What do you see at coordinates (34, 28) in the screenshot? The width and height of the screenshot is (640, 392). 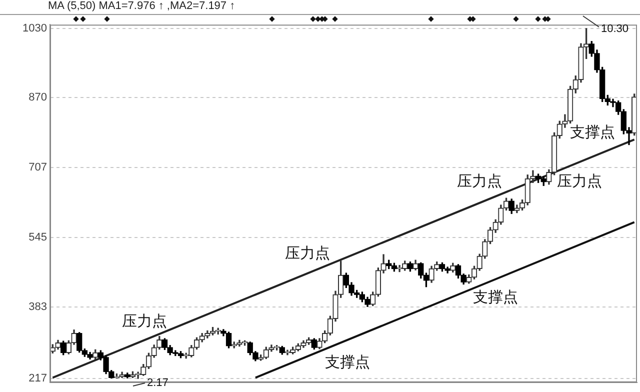 I see `y-tick-label: 1030` at bounding box center [34, 28].